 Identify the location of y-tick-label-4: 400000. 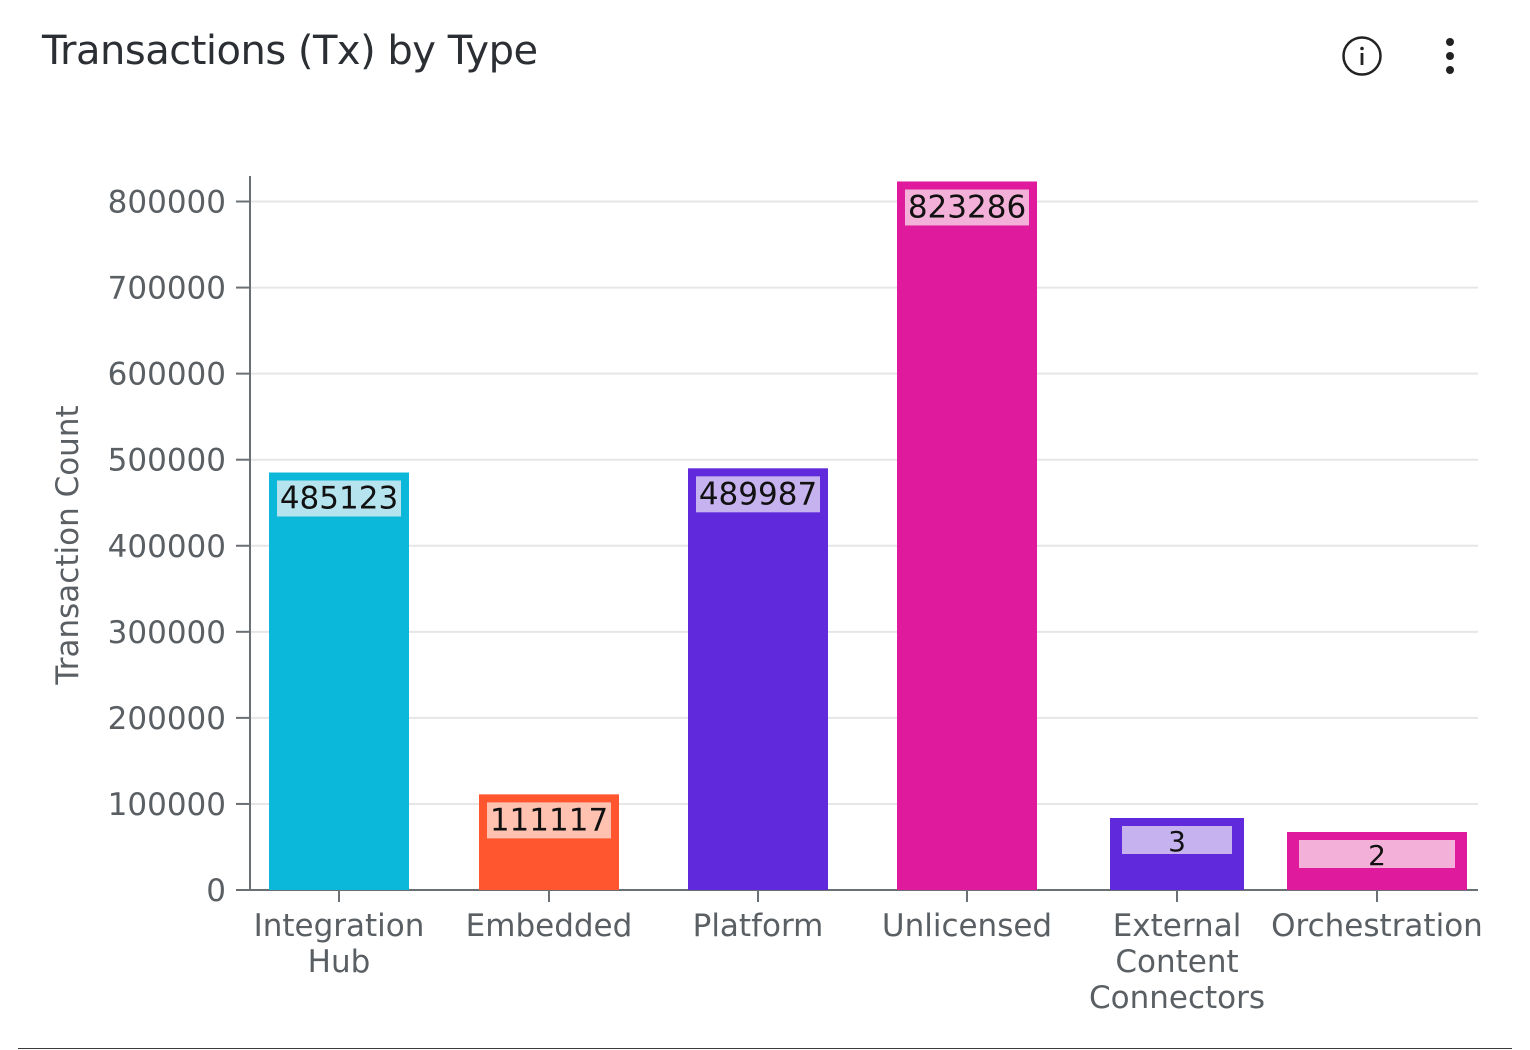
(167, 547).